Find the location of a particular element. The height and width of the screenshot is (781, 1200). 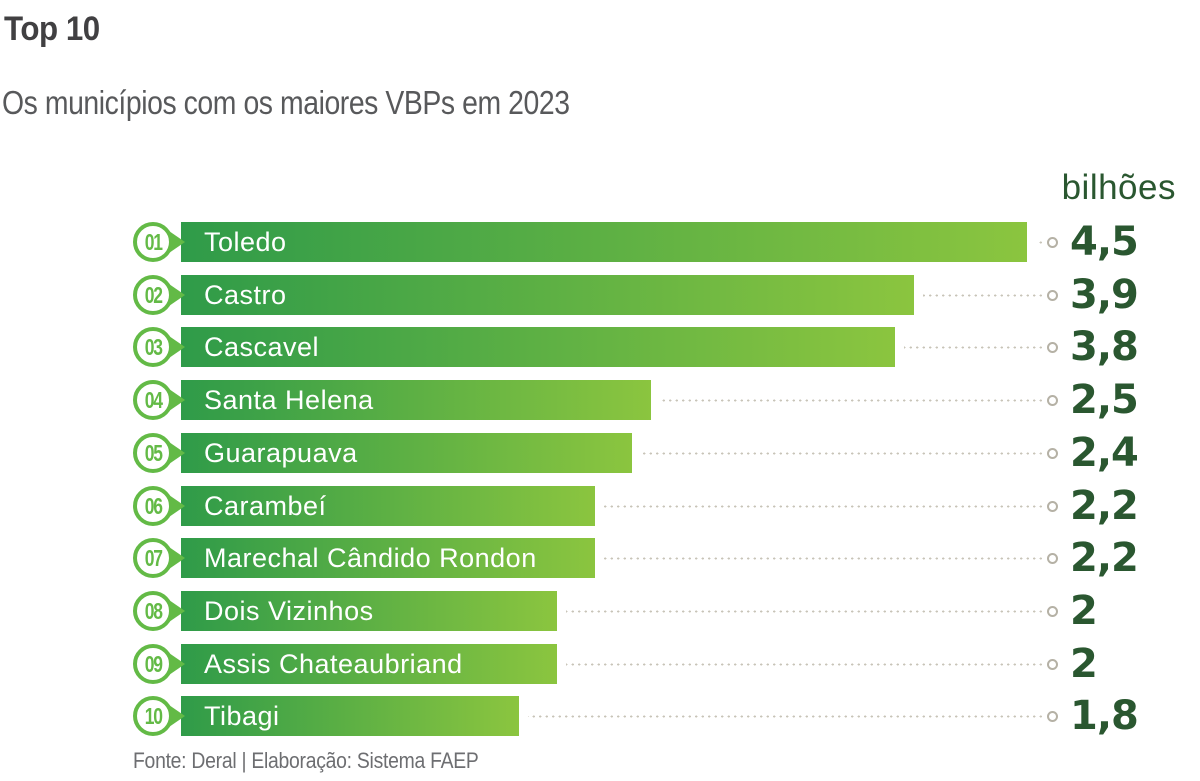

rank-badge: 05 is located at coordinates (153, 453).